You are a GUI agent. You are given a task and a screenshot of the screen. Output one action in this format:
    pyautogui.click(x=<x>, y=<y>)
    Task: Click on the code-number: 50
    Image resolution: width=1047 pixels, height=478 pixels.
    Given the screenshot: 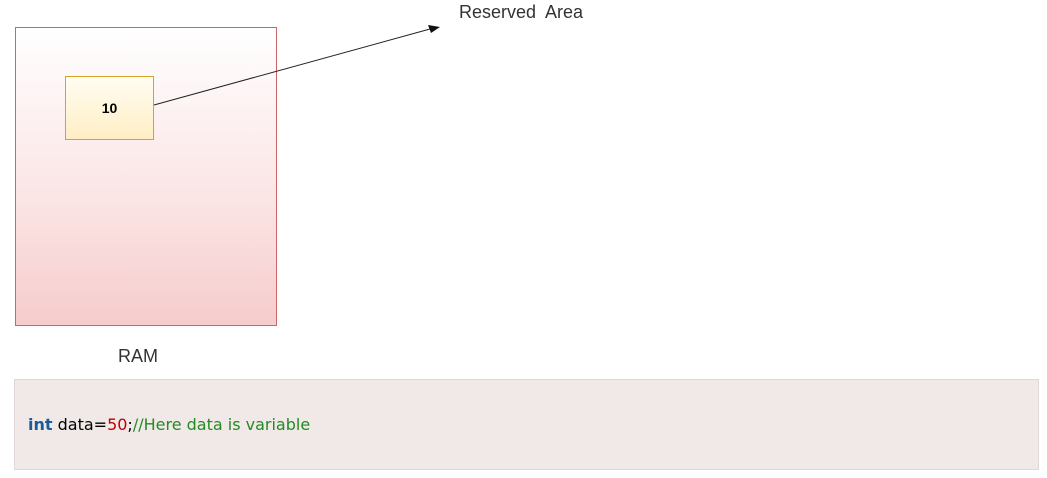 What is the action you would take?
    pyautogui.click(x=117, y=424)
    